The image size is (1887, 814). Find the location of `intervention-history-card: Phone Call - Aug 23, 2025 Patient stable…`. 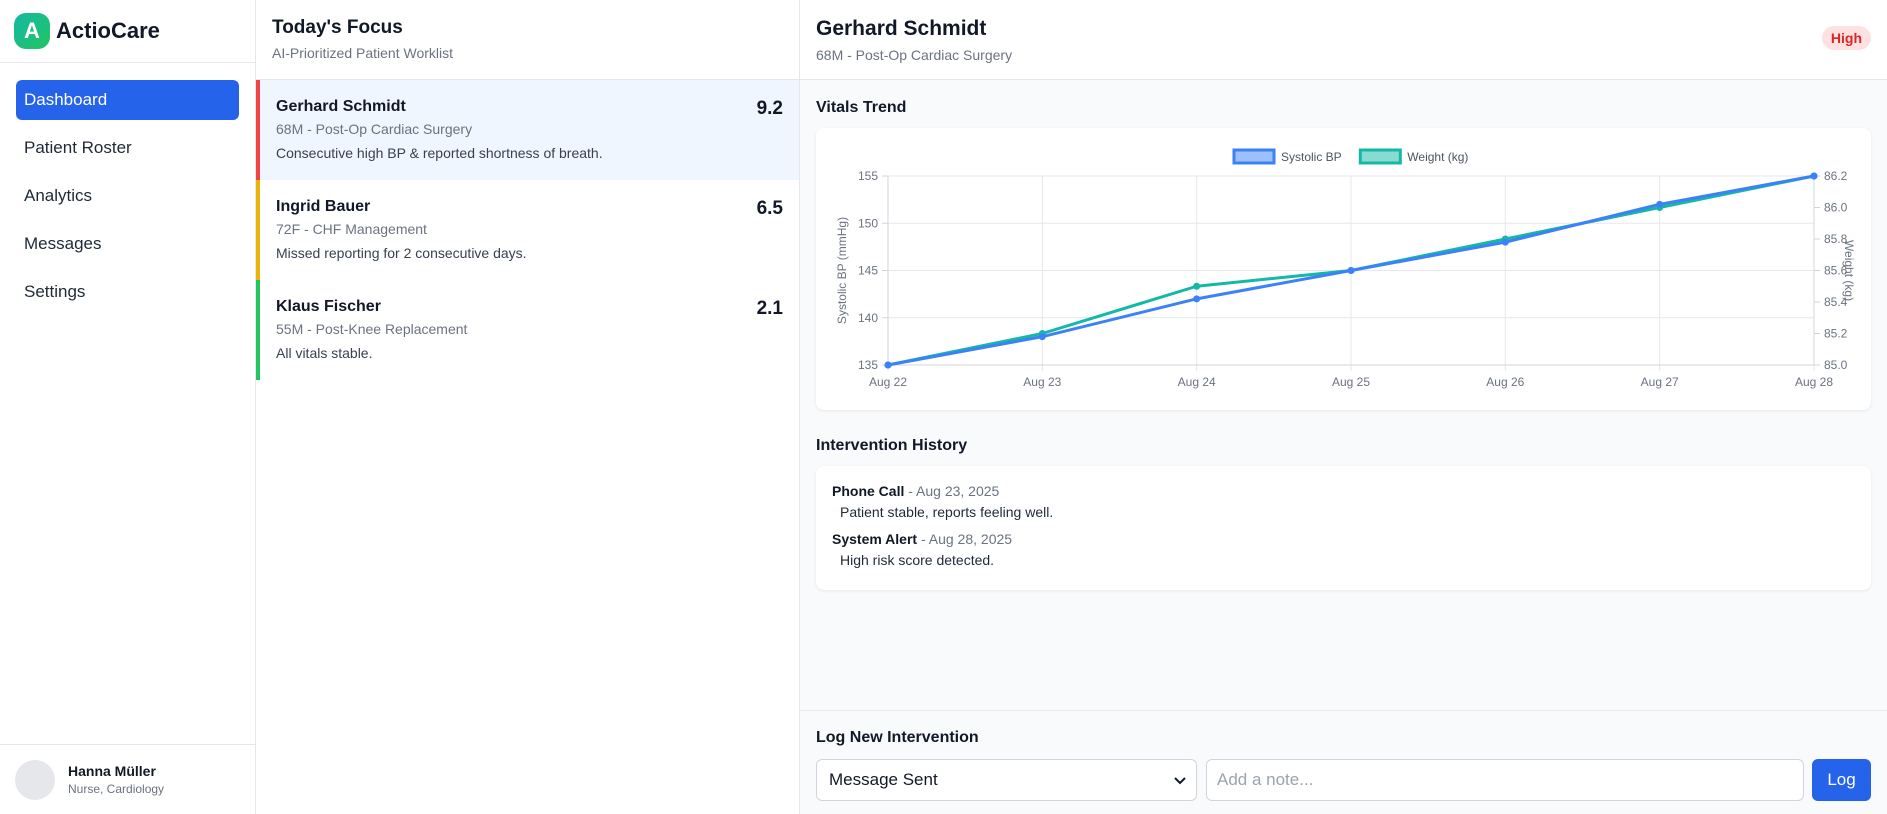

intervention-history-card: Phone Call - Aug 23, 2025 Patient stable… is located at coordinates (1343, 528).